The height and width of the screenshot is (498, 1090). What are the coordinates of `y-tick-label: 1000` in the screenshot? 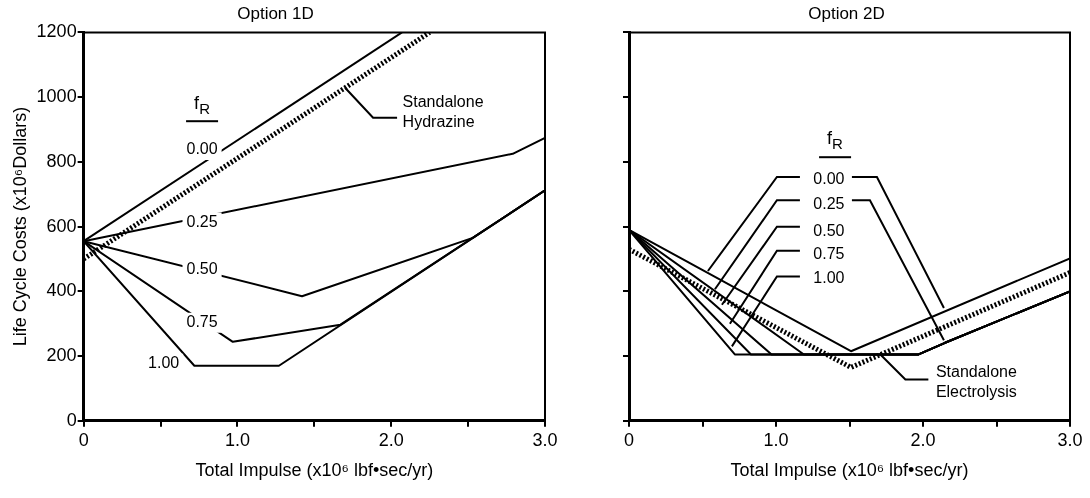 It's located at (56, 96).